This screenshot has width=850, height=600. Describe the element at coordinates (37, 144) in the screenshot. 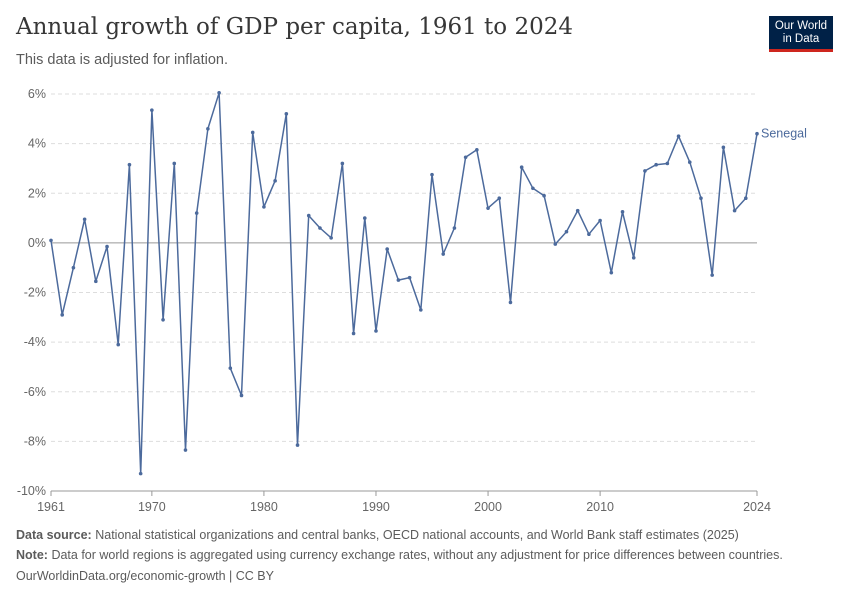

I see `y-tick-label: 4%` at that location.